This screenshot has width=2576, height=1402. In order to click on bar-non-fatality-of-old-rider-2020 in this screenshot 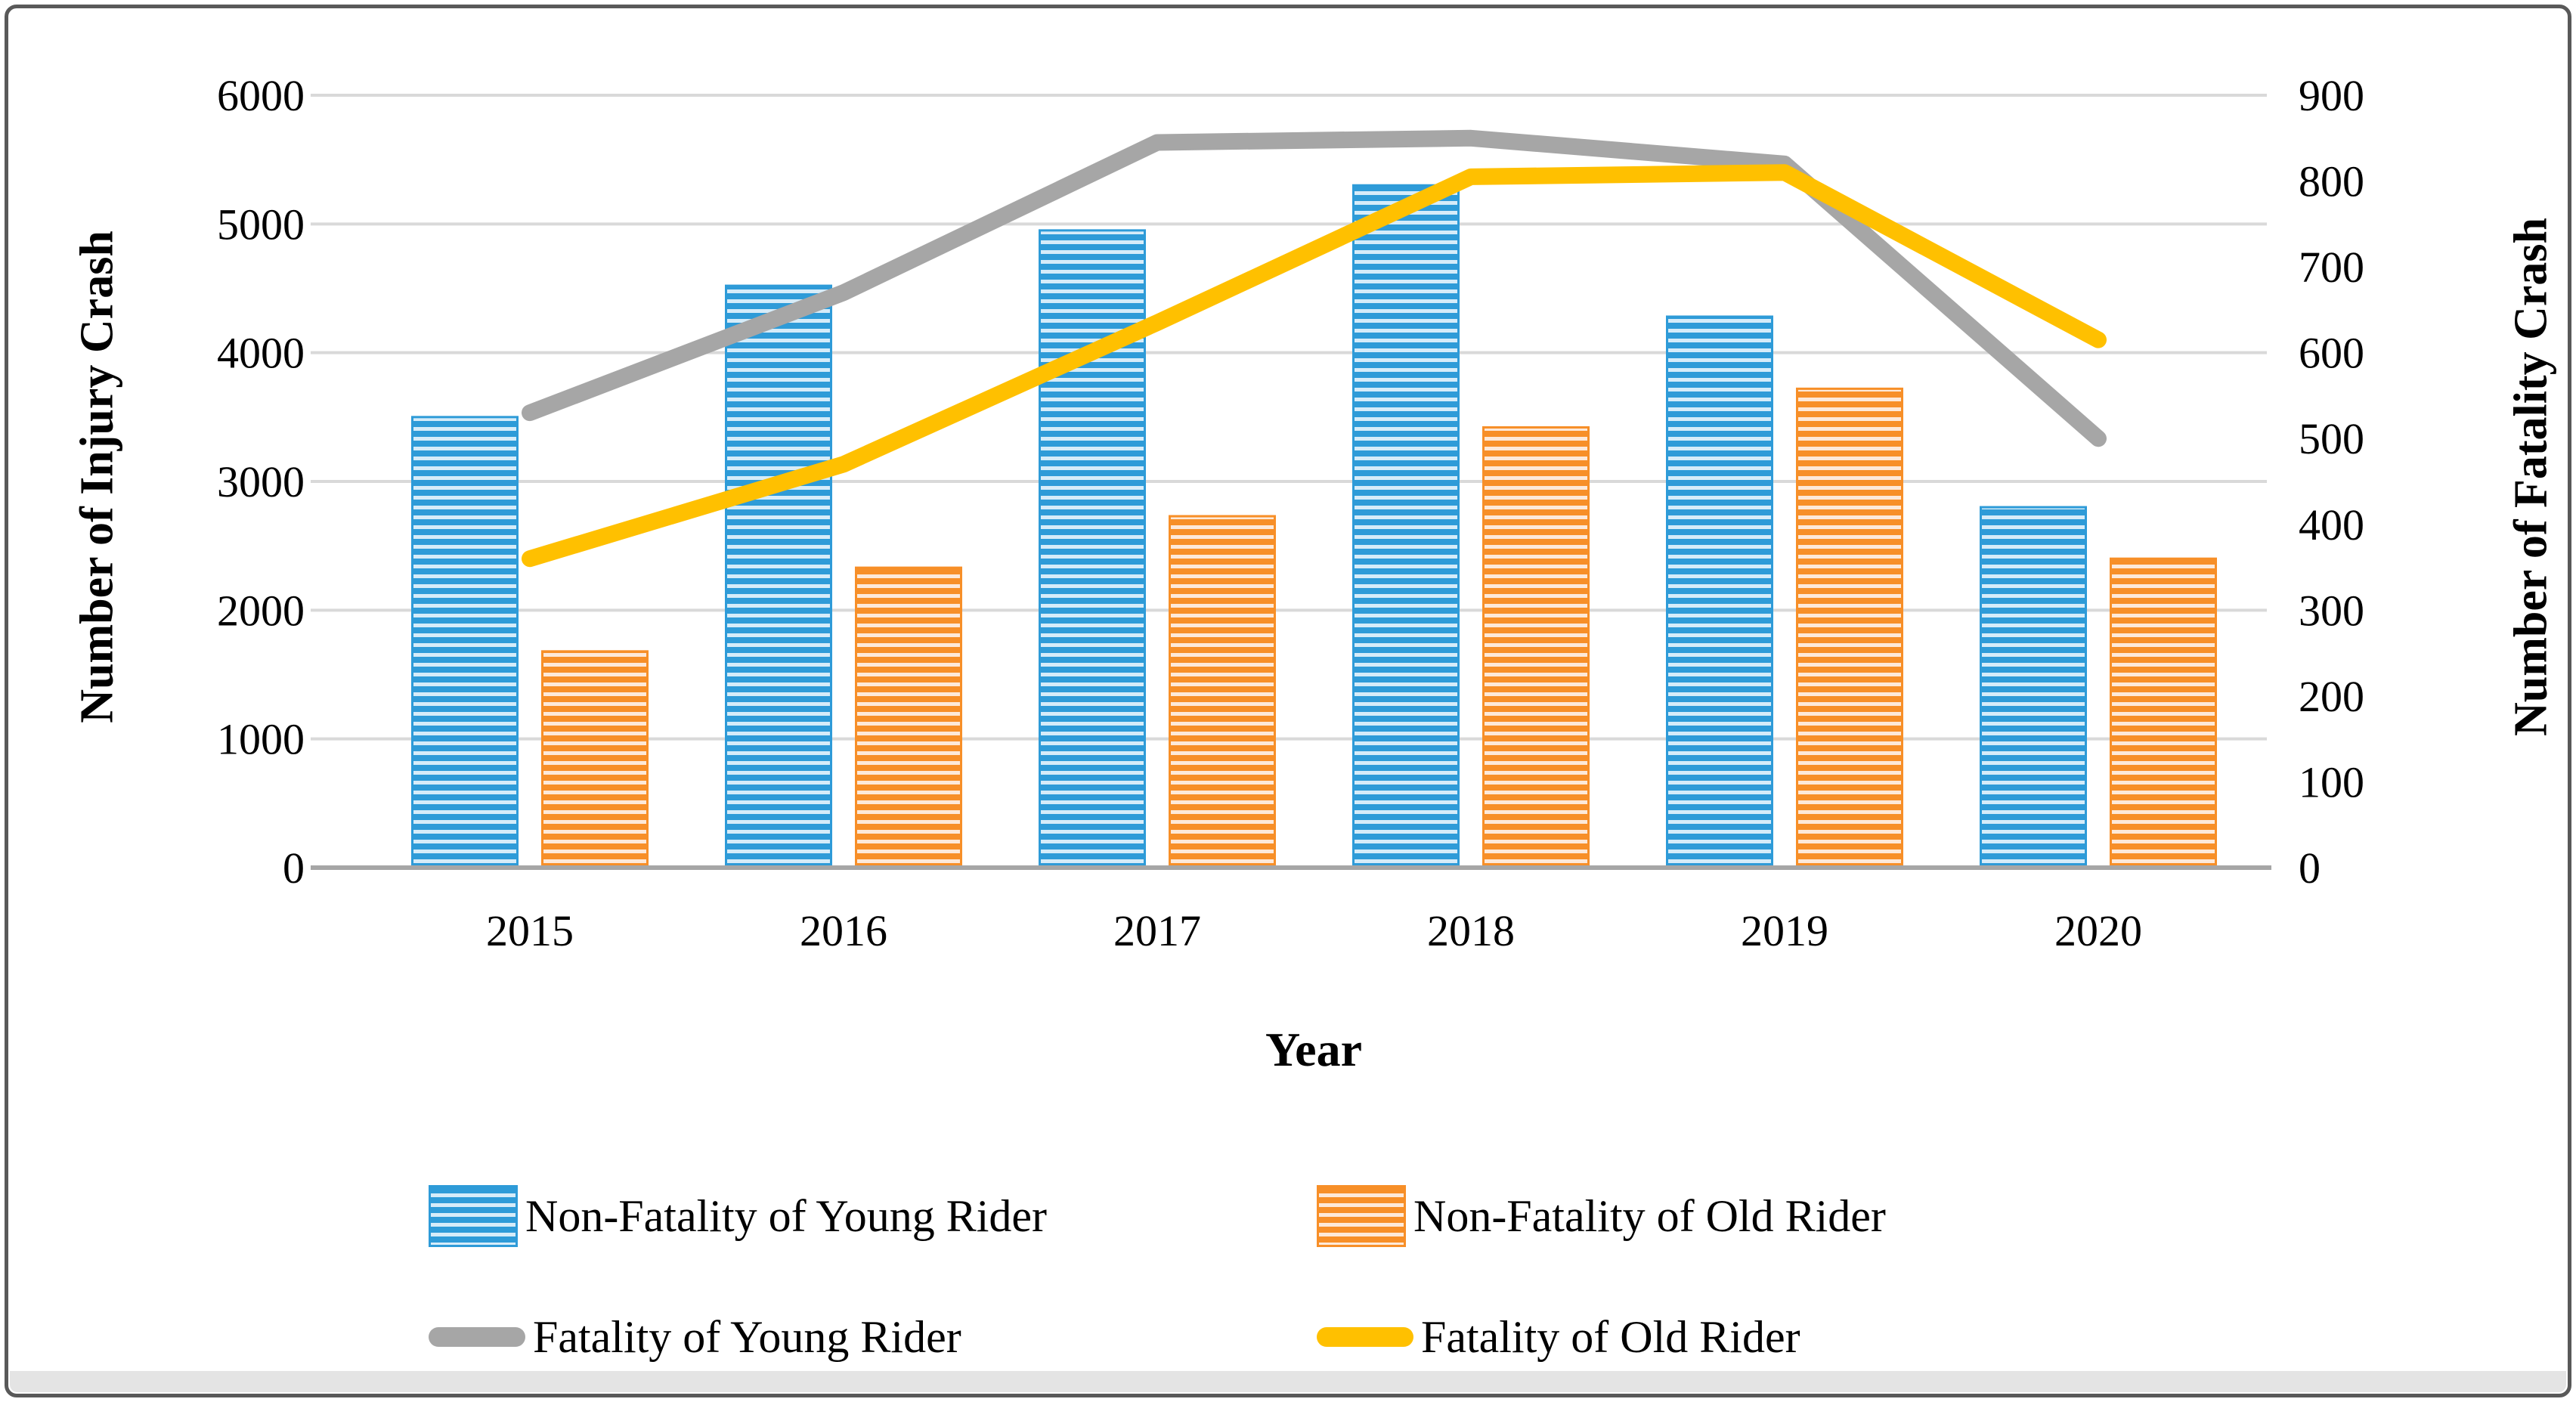, I will do `click(2163, 713)`.